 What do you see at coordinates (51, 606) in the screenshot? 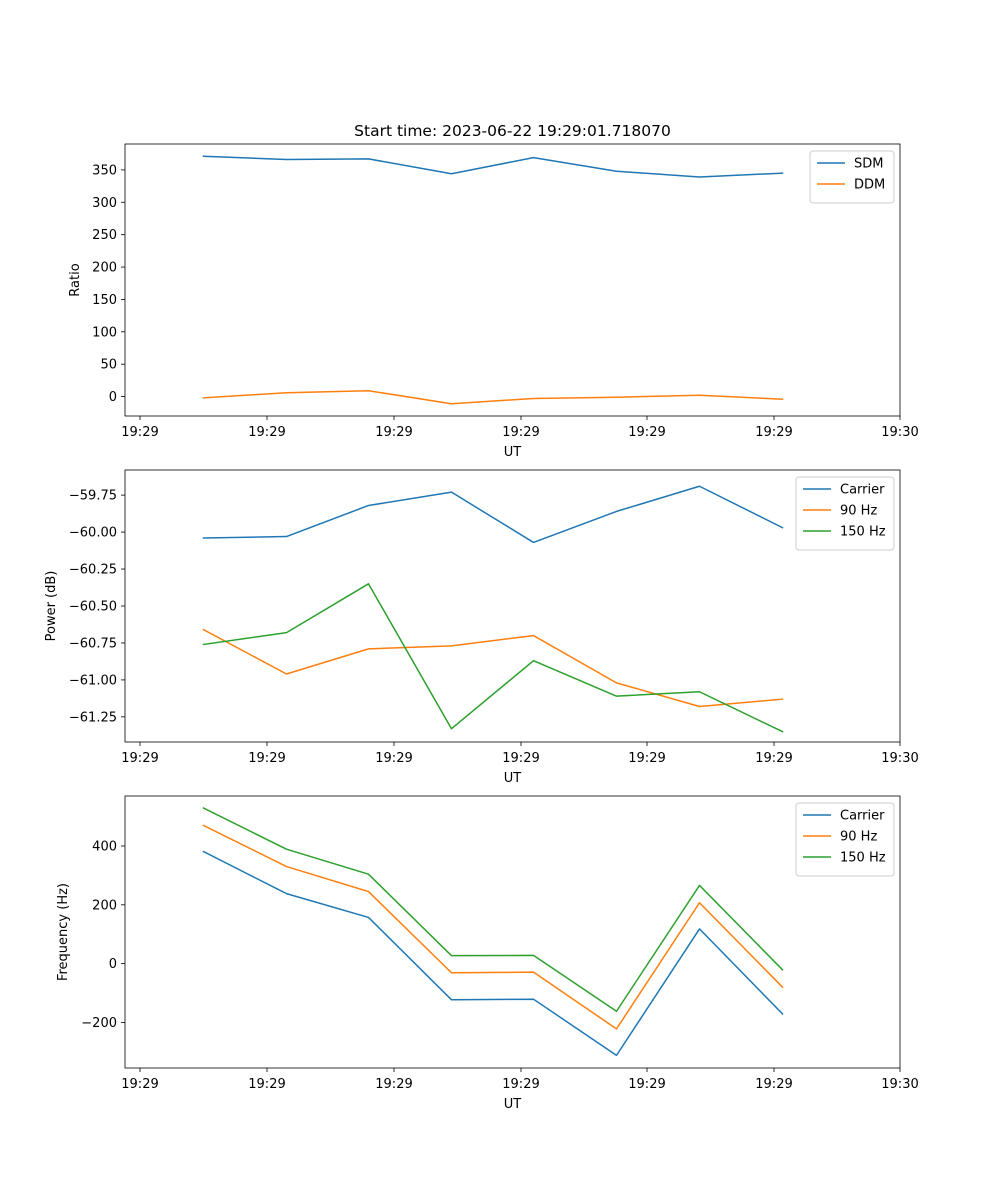
I see `y-axis-label: Power (dB)` at bounding box center [51, 606].